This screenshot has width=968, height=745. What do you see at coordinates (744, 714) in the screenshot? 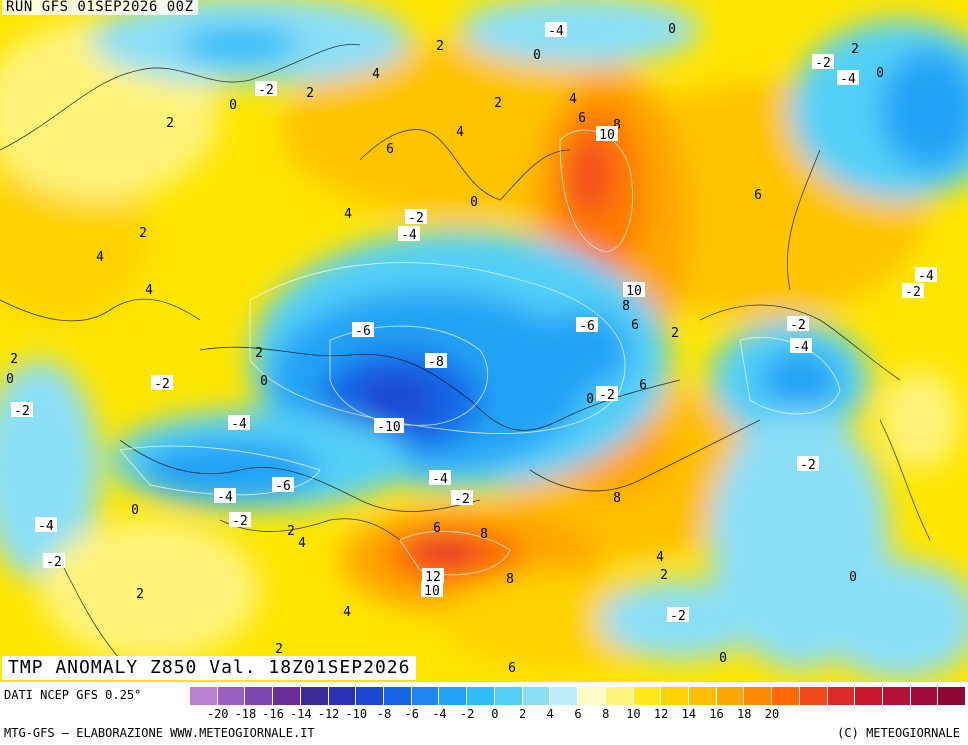
I see `scale-tick-label: 18` at bounding box center [744, 714].